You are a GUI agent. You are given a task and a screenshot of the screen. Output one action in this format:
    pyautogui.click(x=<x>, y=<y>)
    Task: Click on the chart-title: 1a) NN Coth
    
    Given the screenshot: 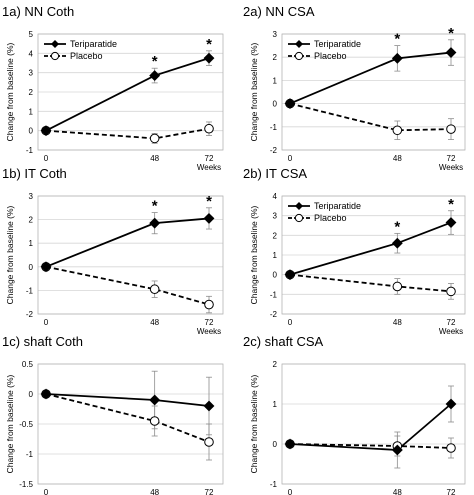 What is the action you would take?
    pyautogui.click(x=38, y=11)
    